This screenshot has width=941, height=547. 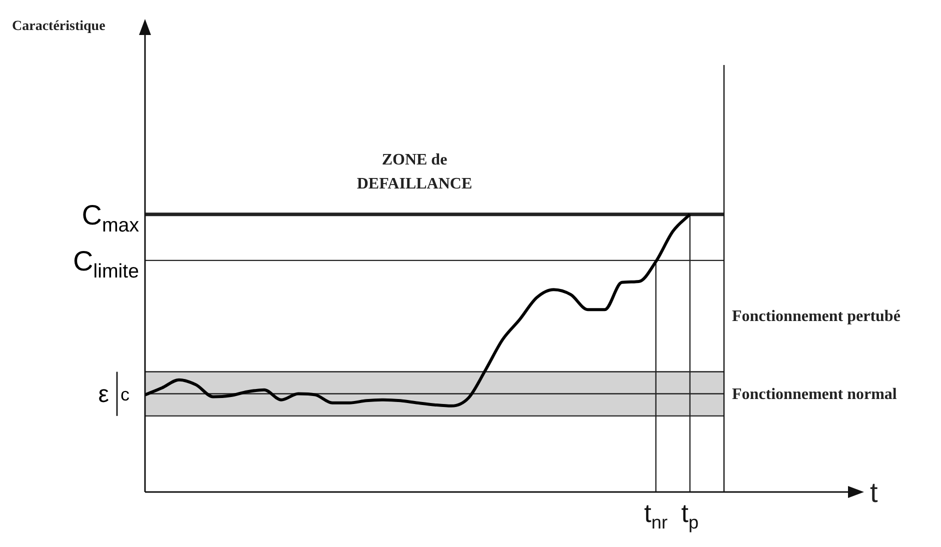 What do you see at coordinates (104, 394) in the screenshot?
I see `band-label: ε` at bounding box center [104, 394].